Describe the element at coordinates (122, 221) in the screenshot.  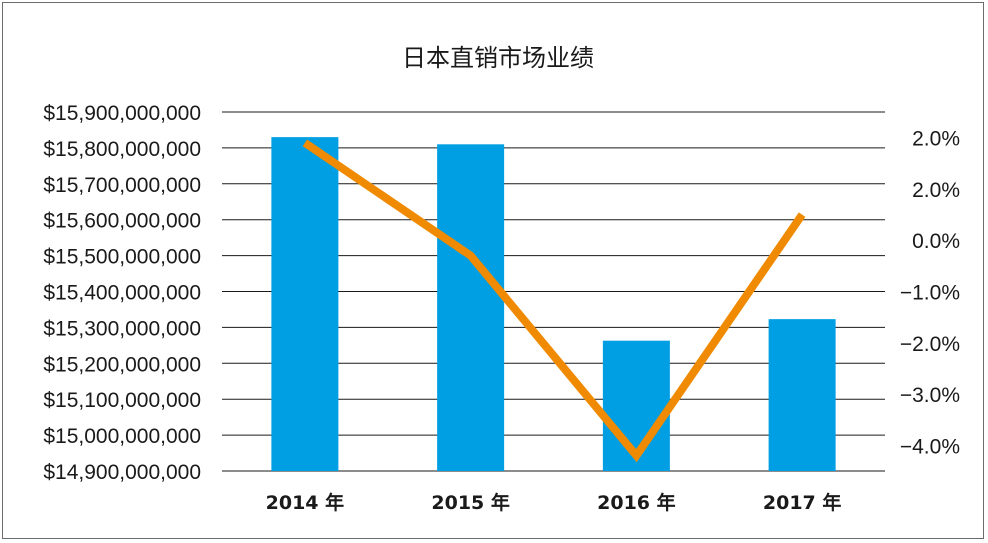
I see `y-left-tick-label: $15,600,000,000` at that location.